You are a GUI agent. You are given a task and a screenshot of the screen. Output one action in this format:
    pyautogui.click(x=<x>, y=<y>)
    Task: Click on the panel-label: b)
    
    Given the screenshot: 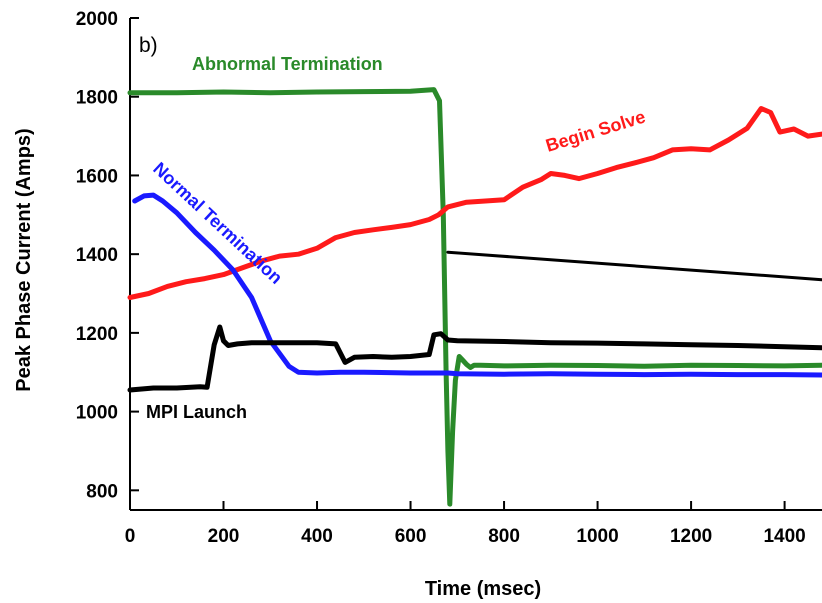 What is the action you would take?
    pyautogui.click(x=148, y=45)
    